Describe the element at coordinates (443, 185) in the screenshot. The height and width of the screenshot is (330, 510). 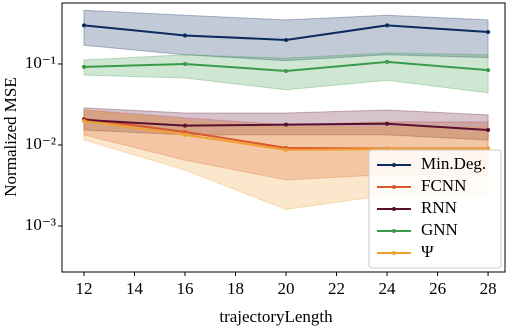
I see `legend-label: FCNN` at that location.